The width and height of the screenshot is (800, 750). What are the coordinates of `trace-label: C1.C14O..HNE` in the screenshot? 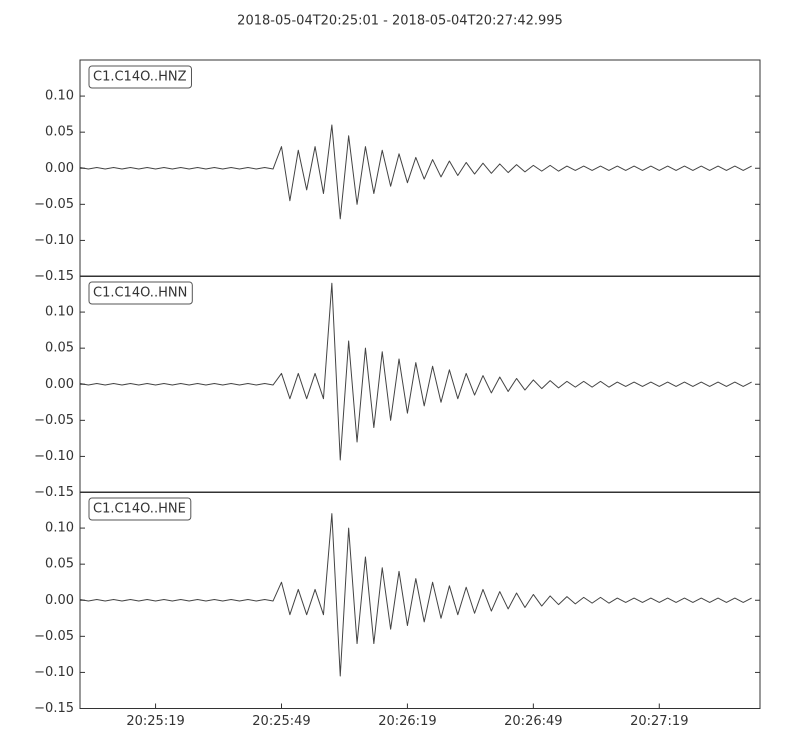 It's located at (139, 509).